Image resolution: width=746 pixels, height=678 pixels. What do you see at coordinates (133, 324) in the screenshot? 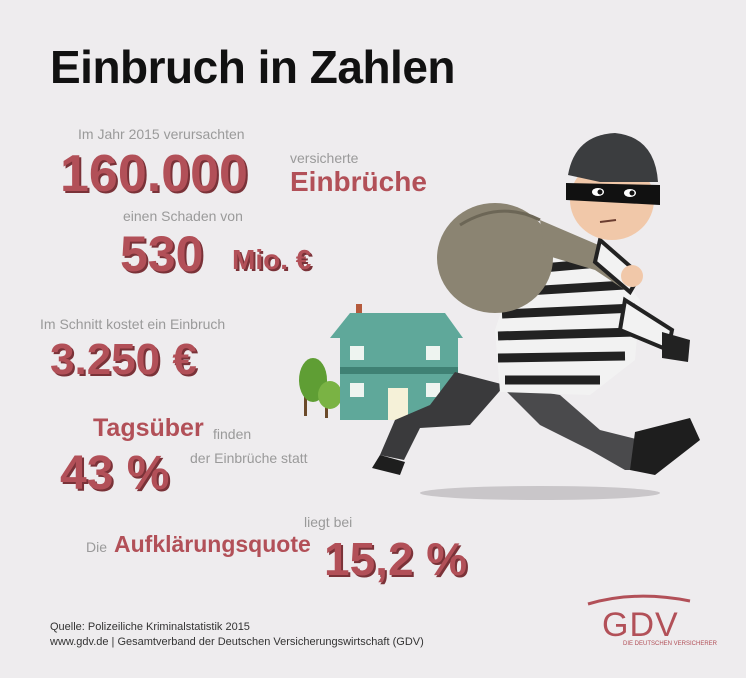
I see `stat3-intro: Im Schnitt kostet ein Einbruch` at bounding box center [133, 324].